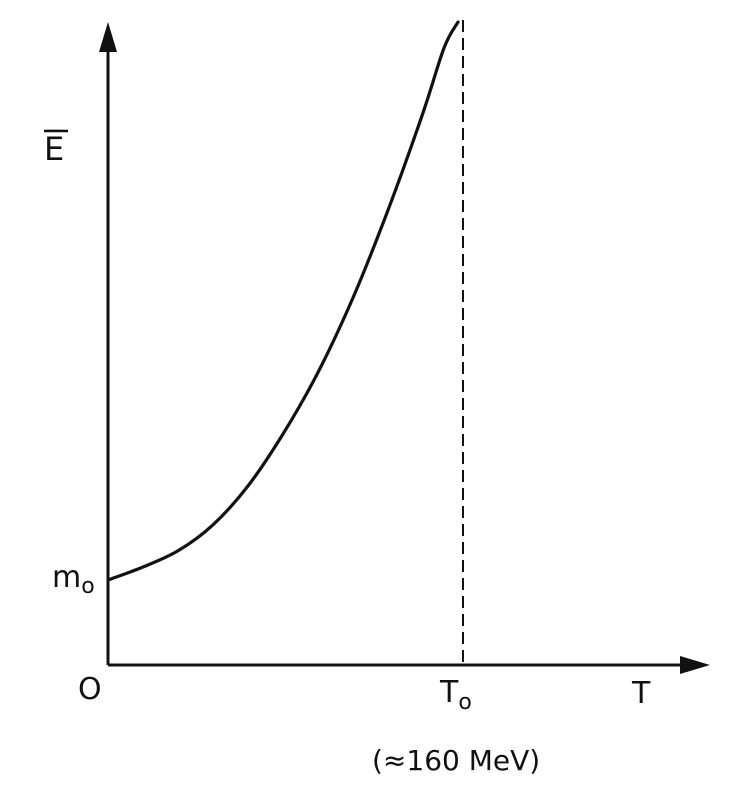  I want to click on x-marker-note: (≈160 MeV), so click(456, 760).